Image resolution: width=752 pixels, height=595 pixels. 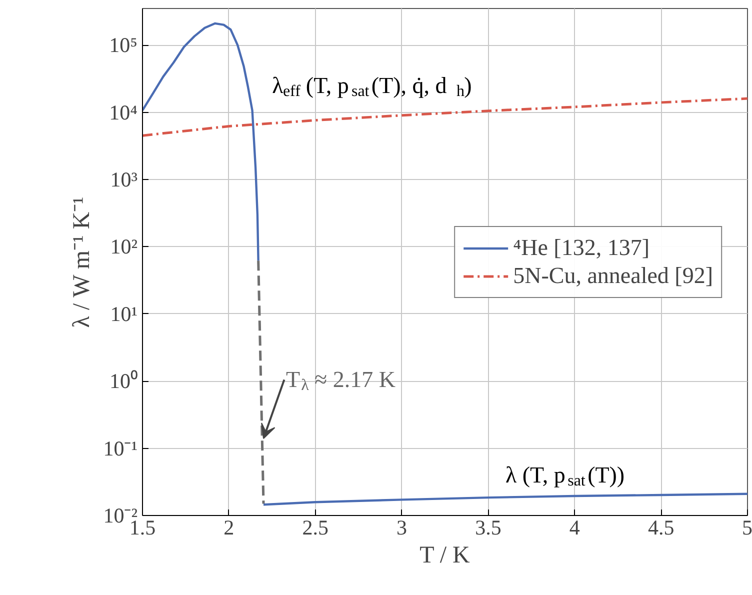 I want to click on y-tick-label: 10¹, so click(x=124, y=314).